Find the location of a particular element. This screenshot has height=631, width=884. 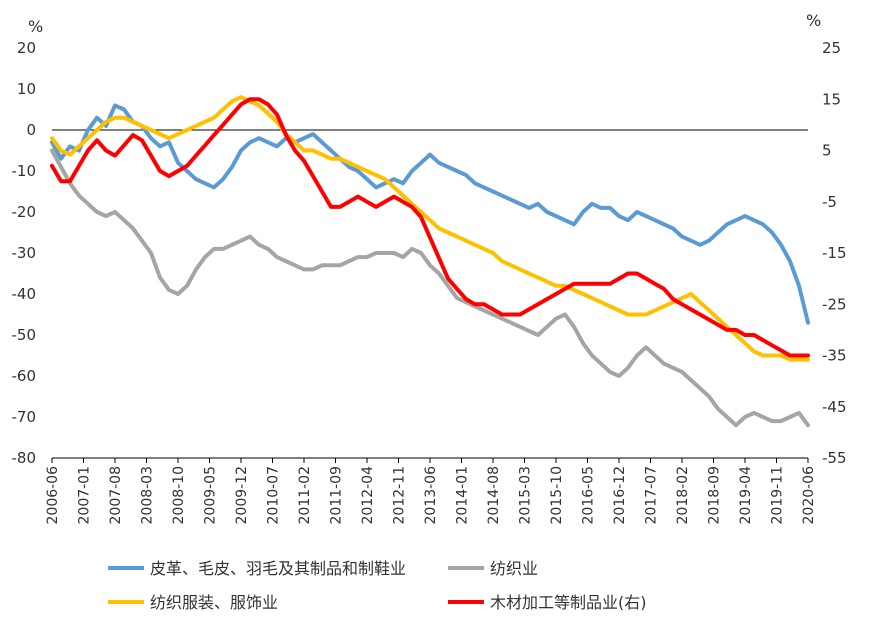

x-tick-label: 2019-11 is located at coordinates (778, 495).